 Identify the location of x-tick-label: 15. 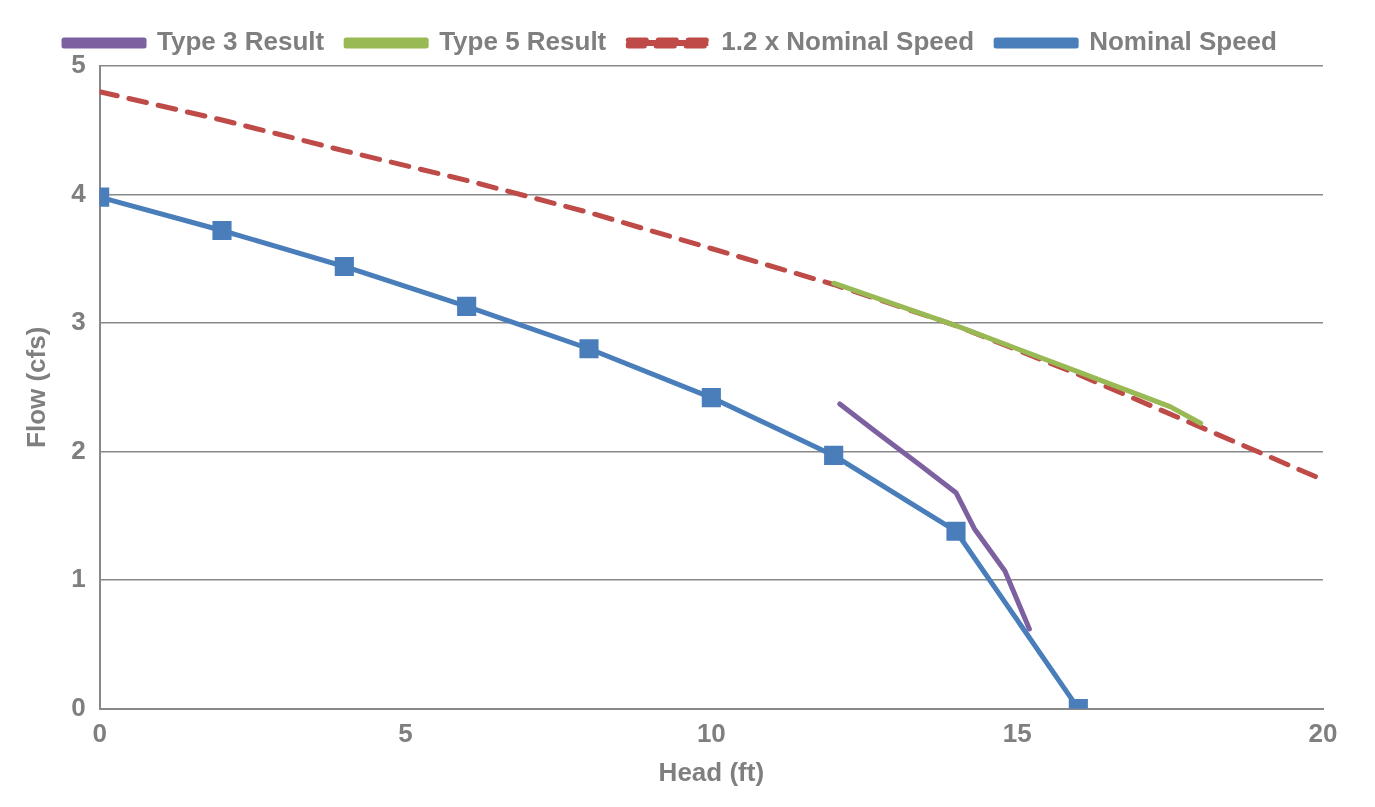
(1017, 733).